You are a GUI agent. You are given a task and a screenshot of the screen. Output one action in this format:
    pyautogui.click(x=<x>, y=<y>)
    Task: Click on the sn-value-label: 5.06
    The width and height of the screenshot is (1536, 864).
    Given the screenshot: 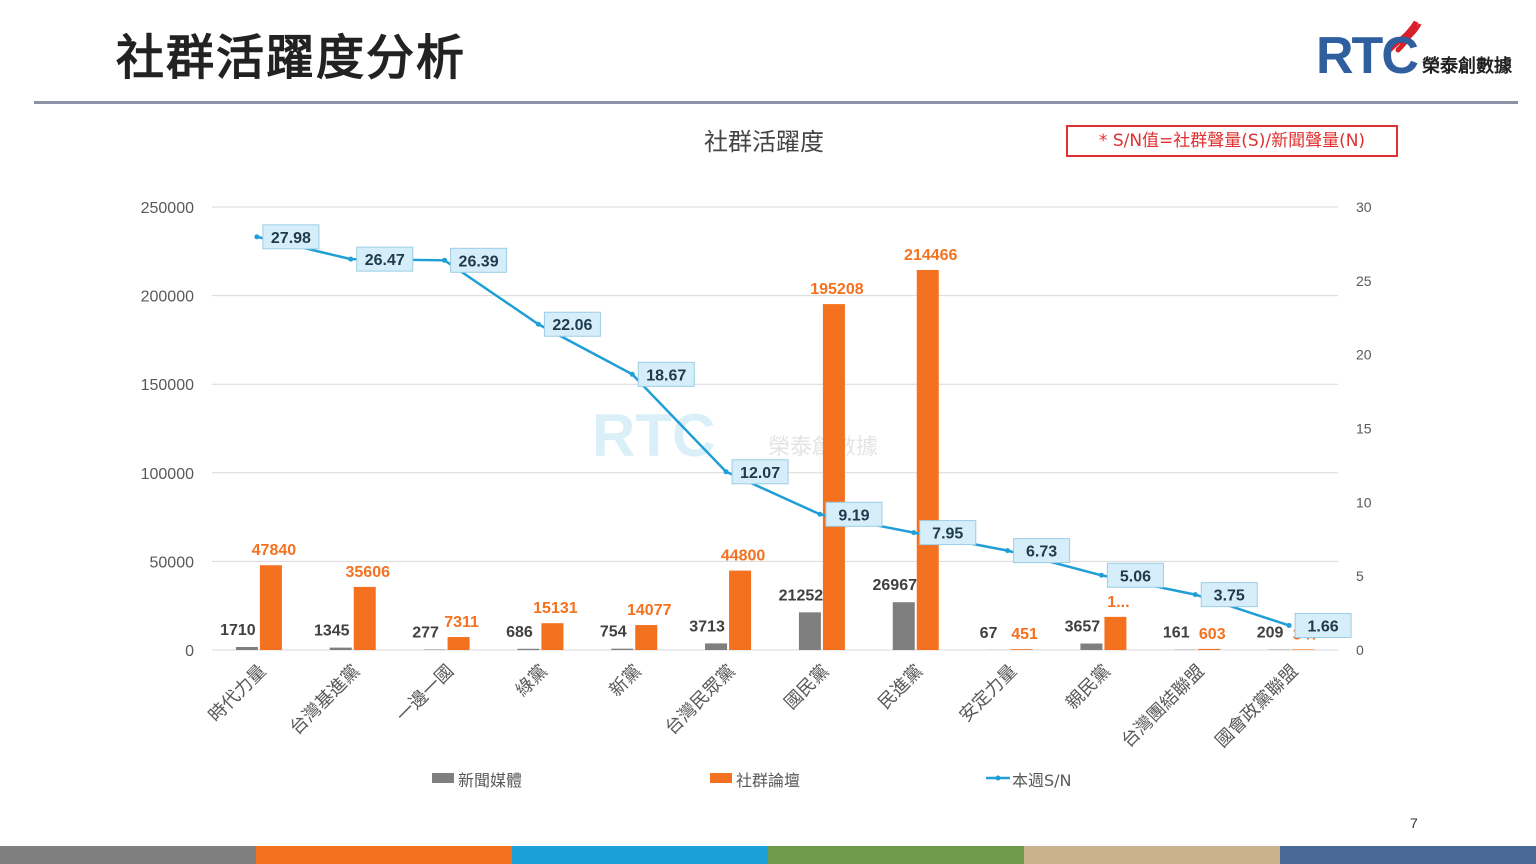 What is the action you would take?
    pyautogui.click(x=1135, y=576)
    